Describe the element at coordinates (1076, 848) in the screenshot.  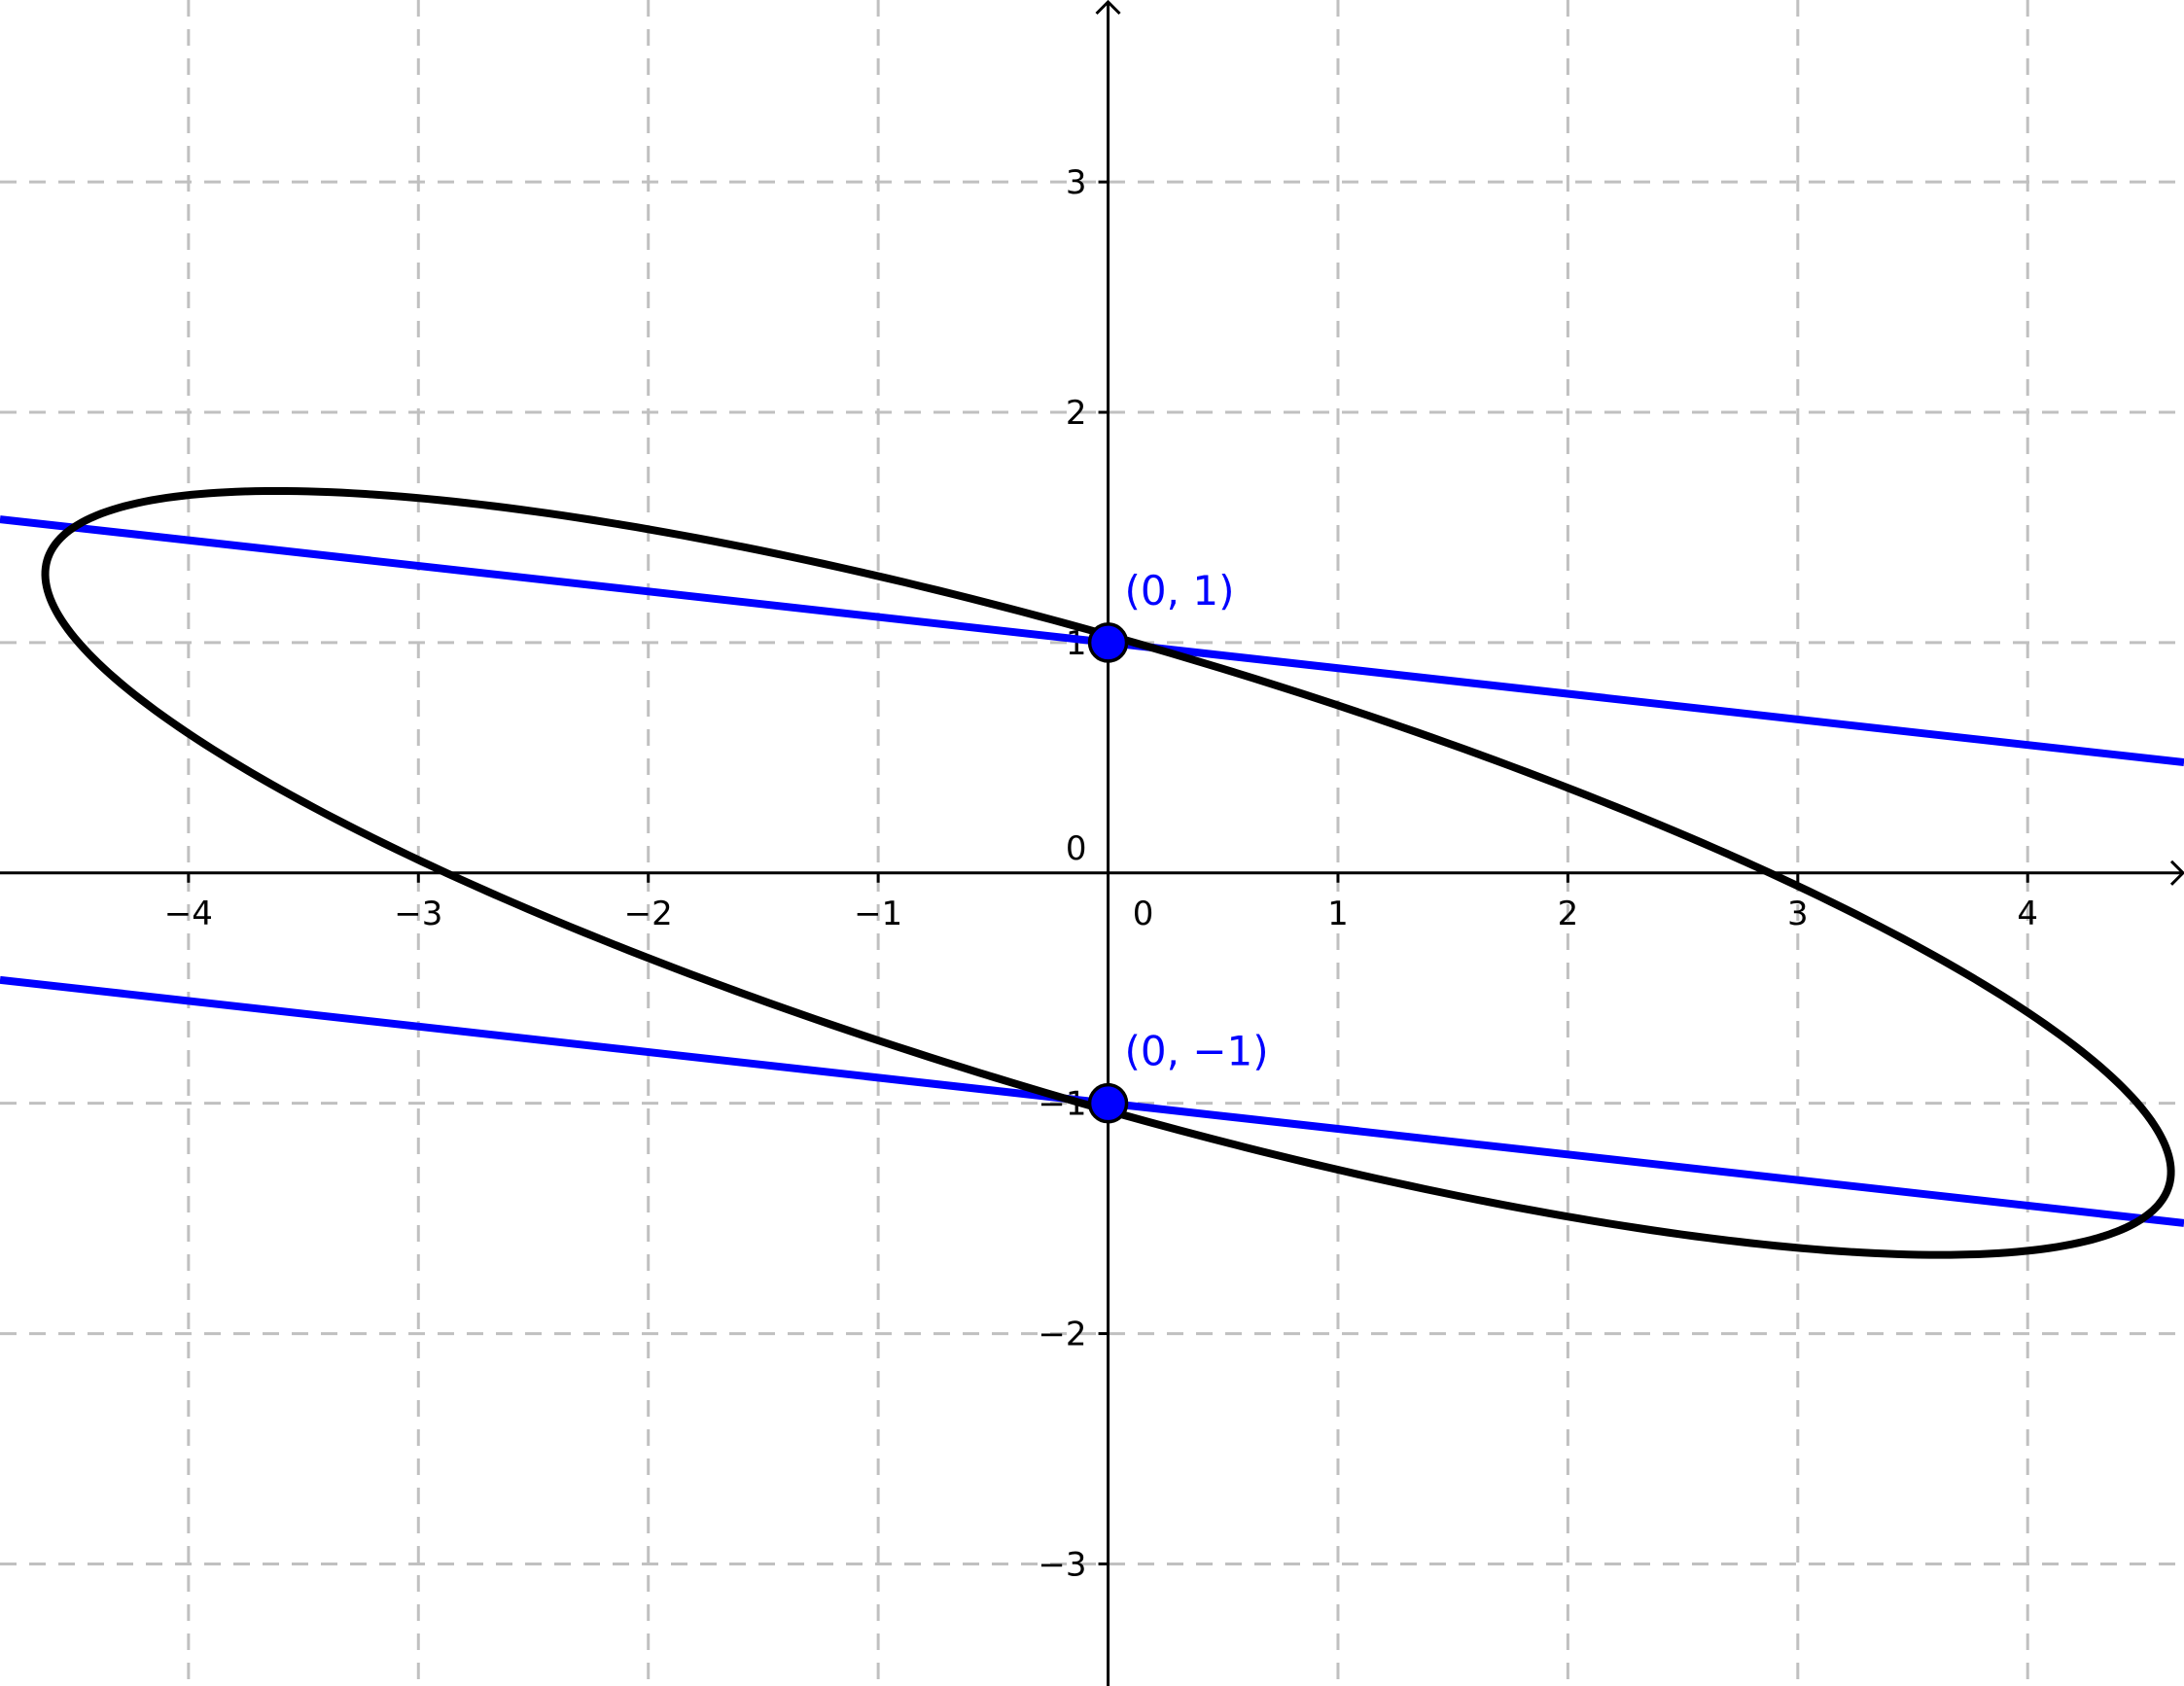
I see `y-origin-label: 0` at that location.